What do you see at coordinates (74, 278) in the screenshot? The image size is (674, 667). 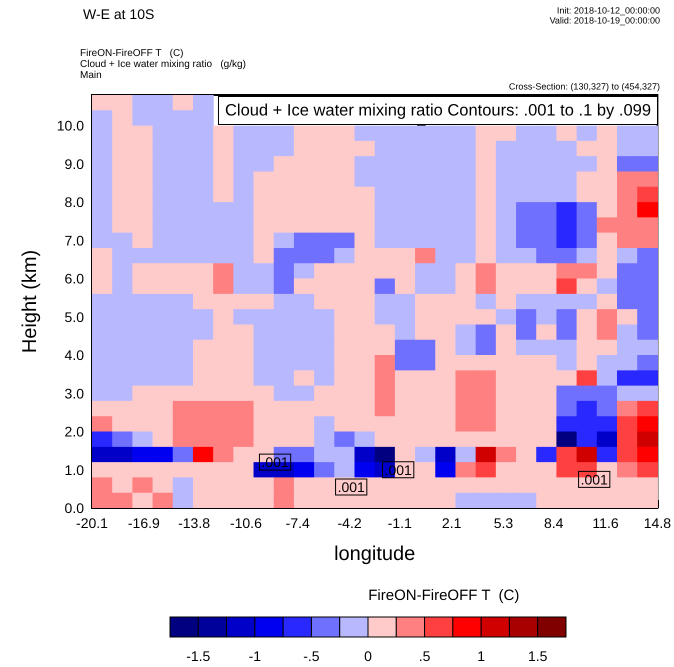 I see `y-tick-label: 6.0` at bounding box center [74, 278].